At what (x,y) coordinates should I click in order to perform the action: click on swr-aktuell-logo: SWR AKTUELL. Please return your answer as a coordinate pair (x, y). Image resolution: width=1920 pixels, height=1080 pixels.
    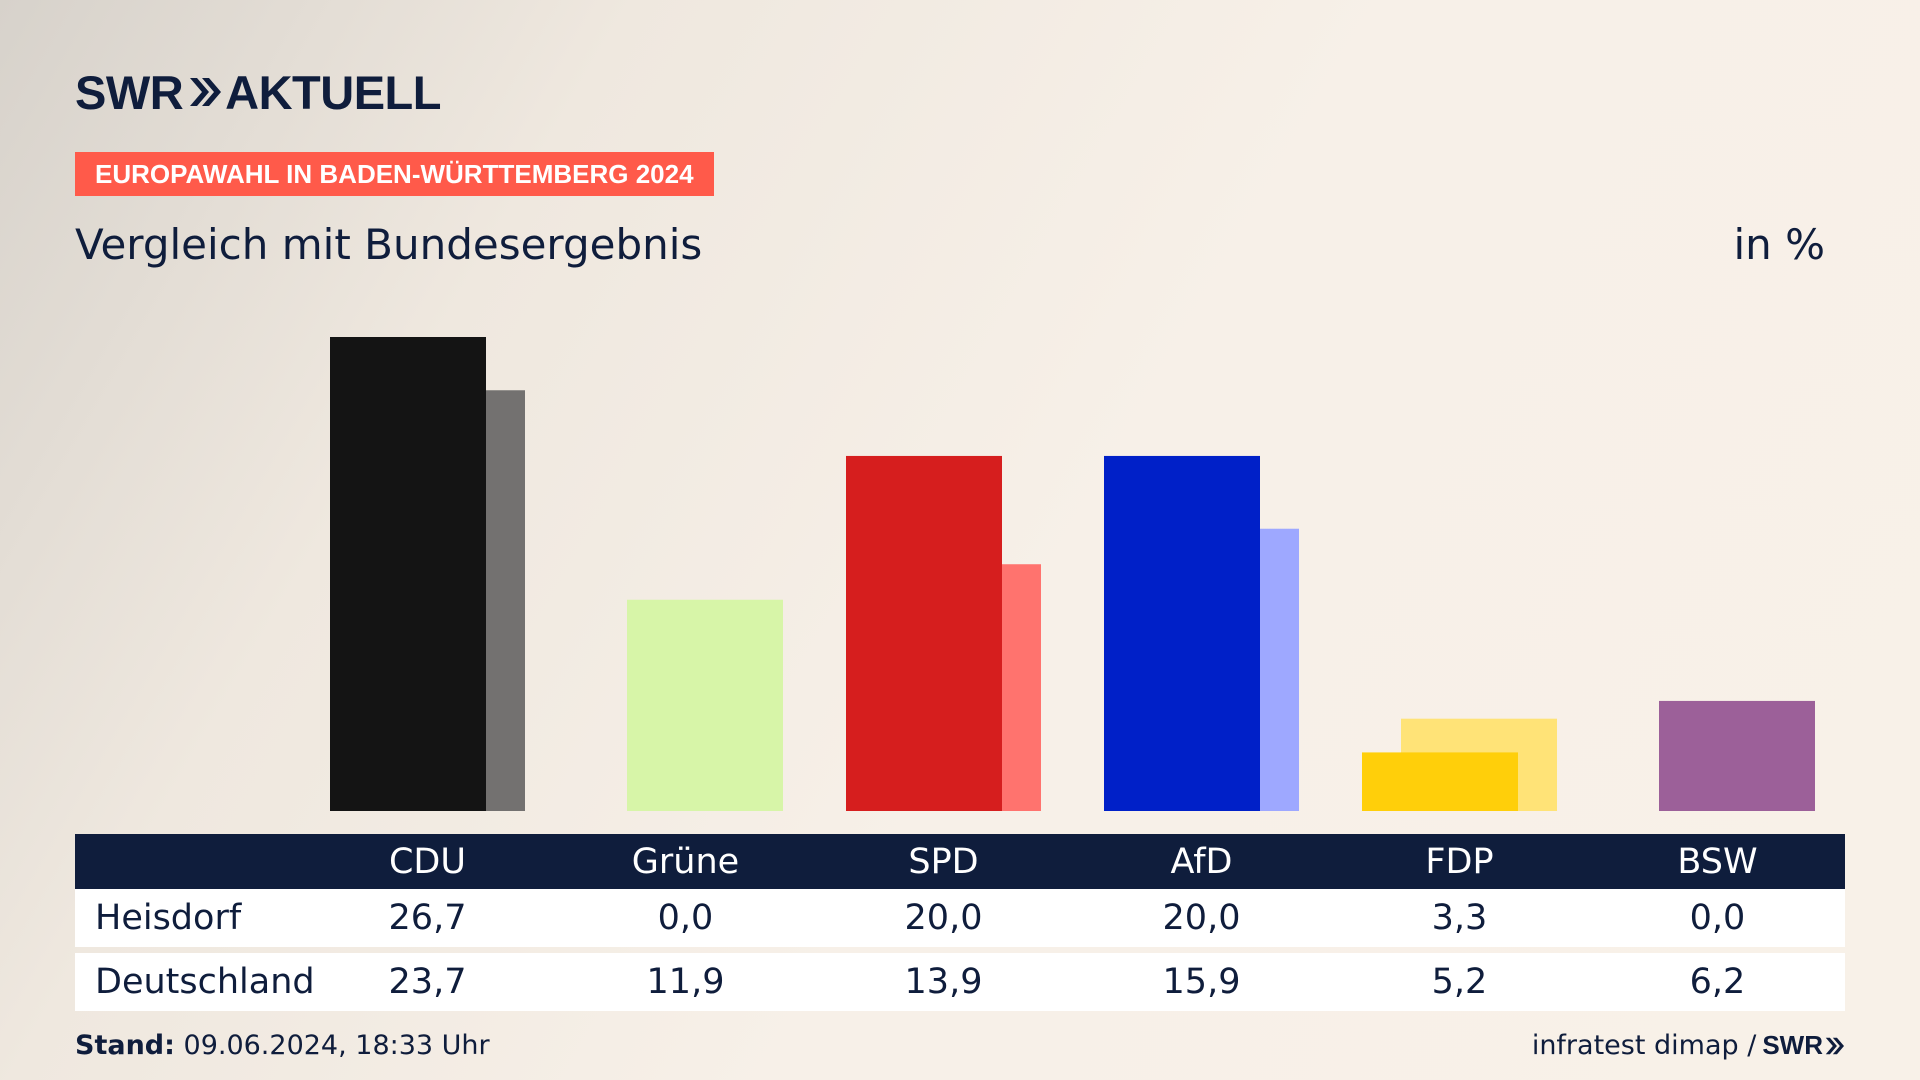
    Looking at the image, I should click on (258, 92).